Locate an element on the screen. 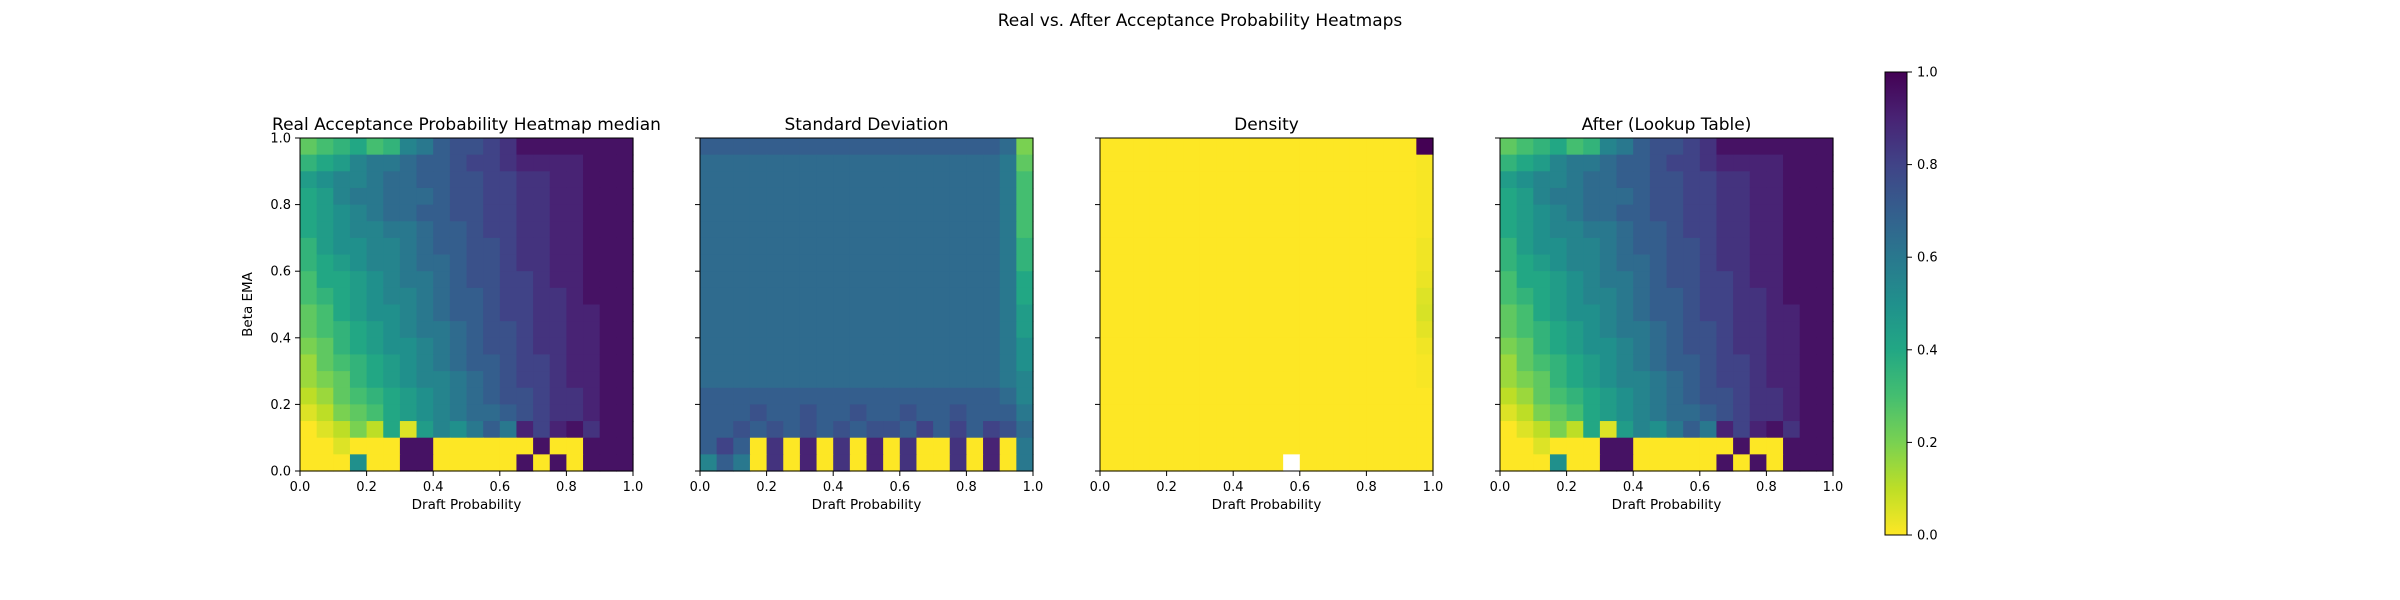  heatmap-cells is located at coordinates (467, 305).